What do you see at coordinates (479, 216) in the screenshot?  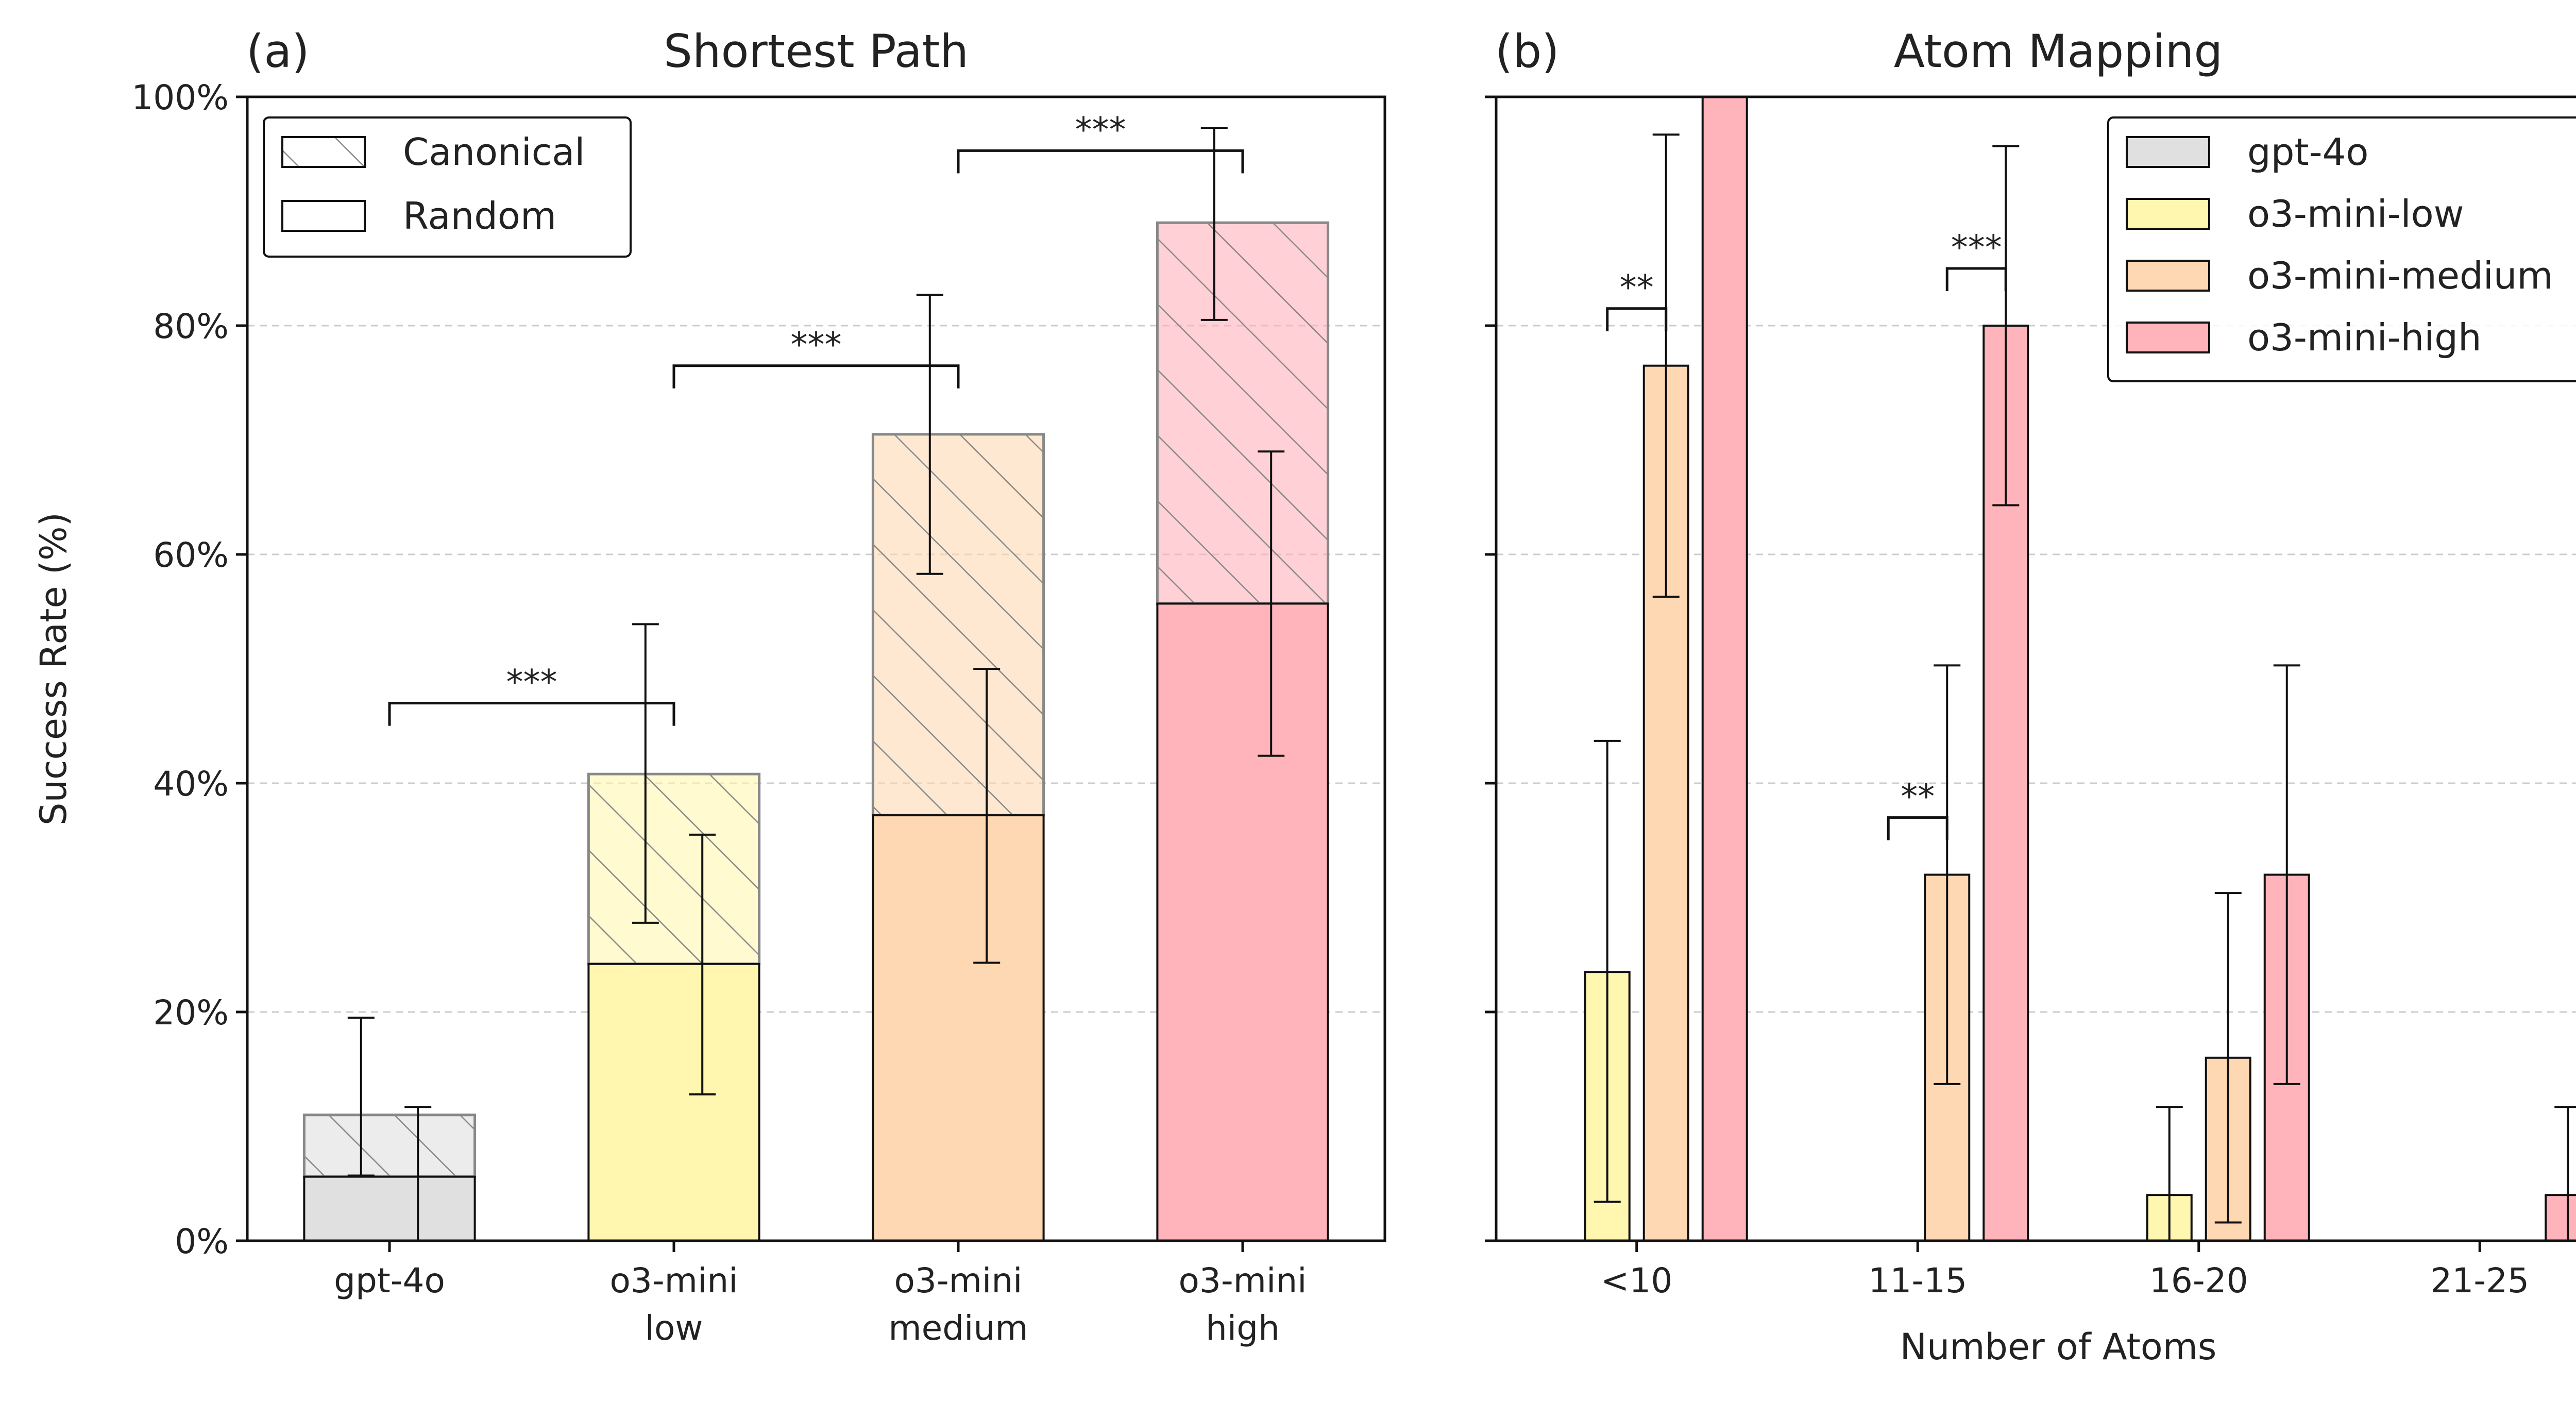 I see `legend-label: Random` at bounding box center [479, 216].